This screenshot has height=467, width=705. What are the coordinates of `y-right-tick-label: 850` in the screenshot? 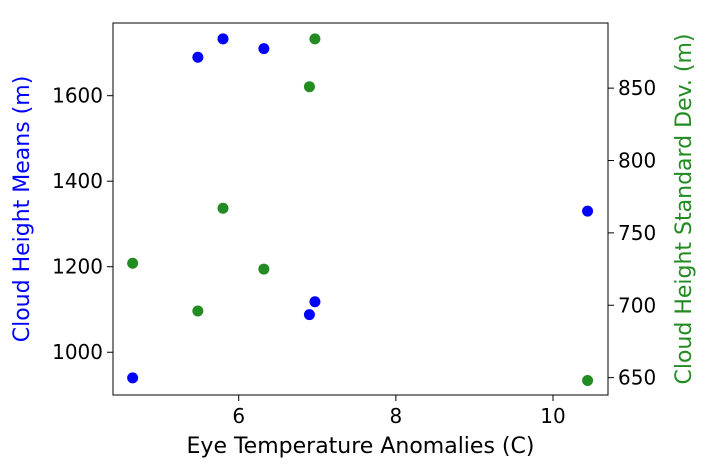 It's located at (637, 88).